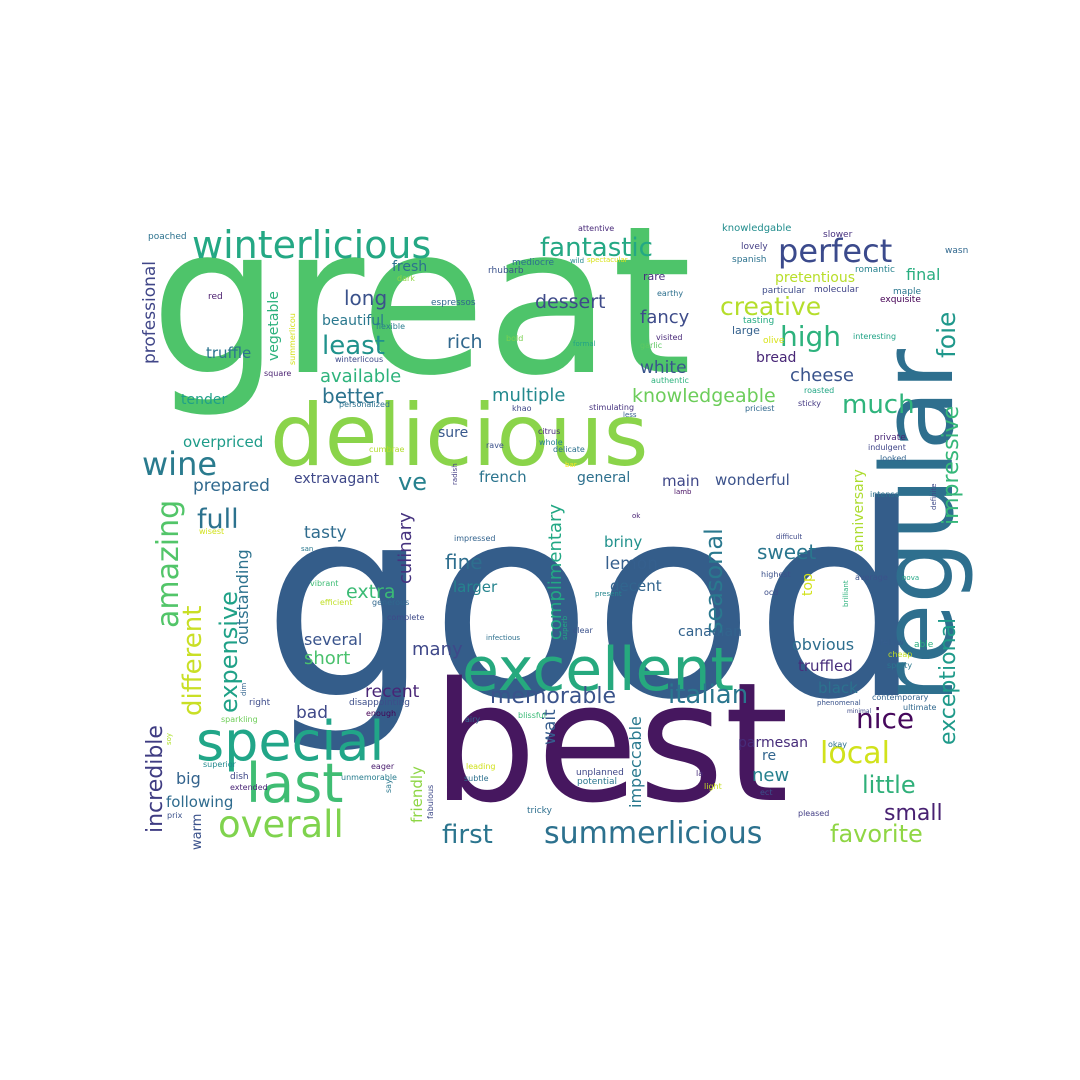 This screenshot has height=1080, width=1080. What do you see at coordinates (405, 548) in the screenshot?
I see `word-culinary: culinary` at bounding box center [405, 548].